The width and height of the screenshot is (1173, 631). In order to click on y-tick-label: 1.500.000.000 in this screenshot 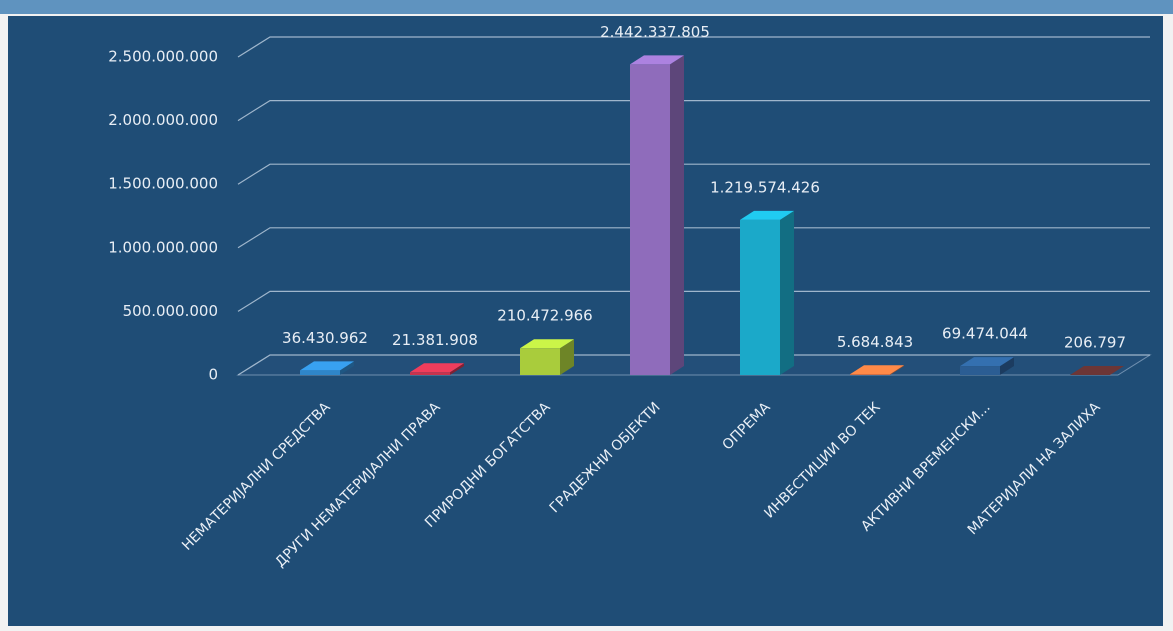, I will do `click(163, 184)`.